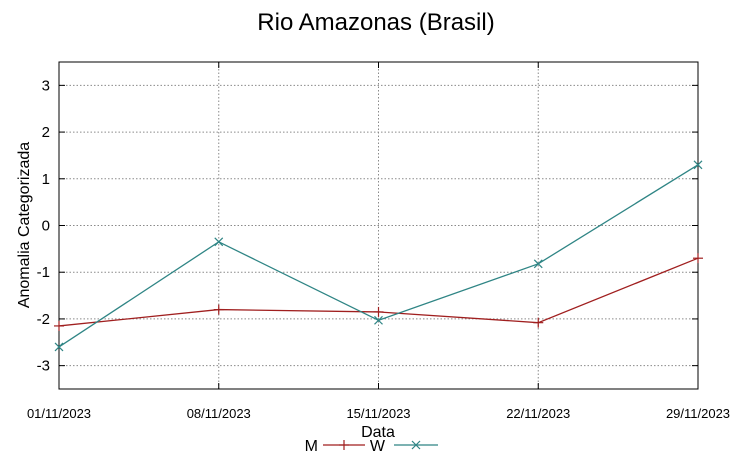 This screenshot has width=752, height=459. I want to click on legend-marker-m, so click(344, 445).